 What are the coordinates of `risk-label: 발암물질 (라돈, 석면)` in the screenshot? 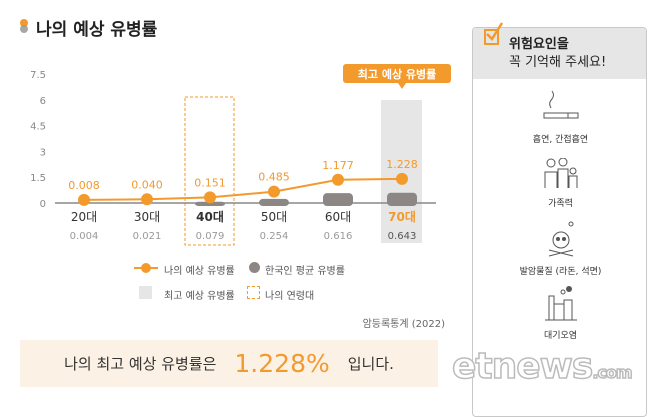 It's located at (560, 272).